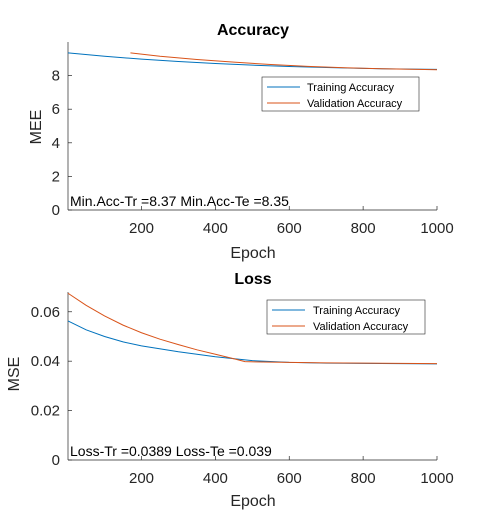 This screenshot has height=525, width=483. Describe the element at coordinates (363, 478) in the screenshot. I see `loss-x-tick-label: 800` at that location.